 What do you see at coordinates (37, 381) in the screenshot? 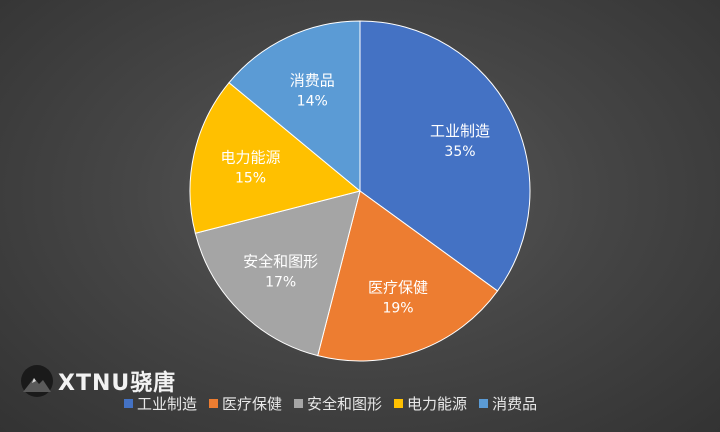
I see `mountain-logo-icon` at bounding box center [37, 381].